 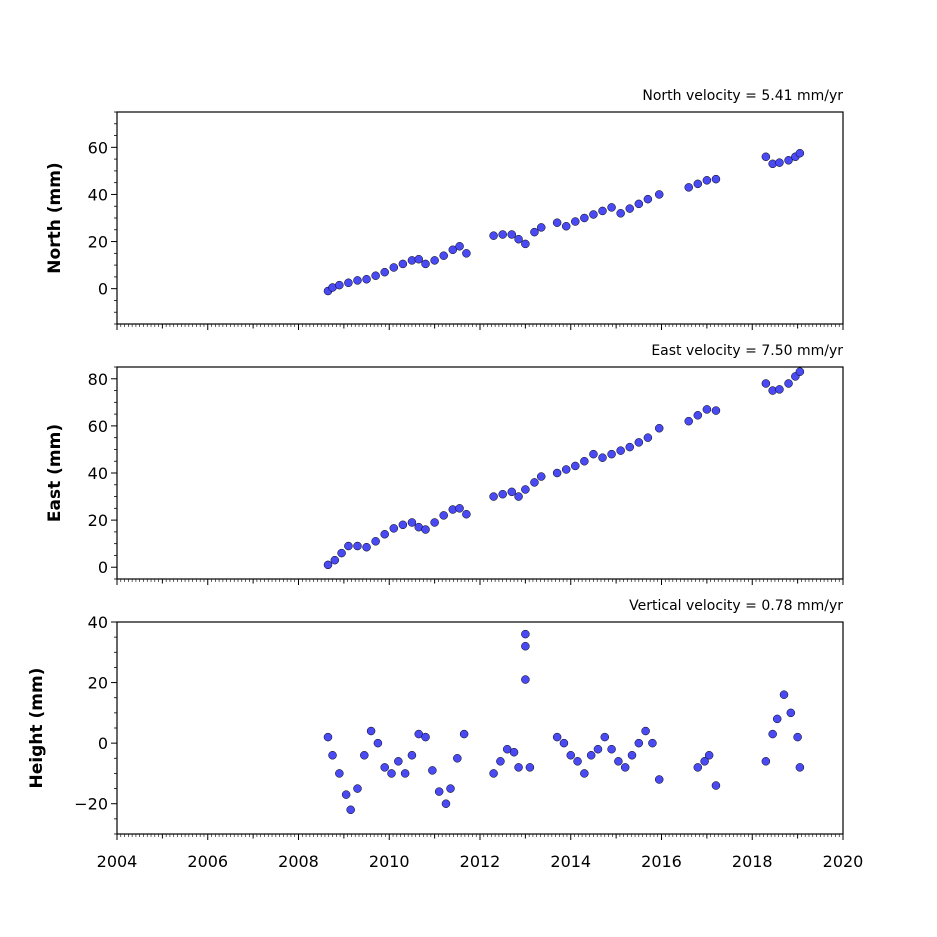 I want to click on x-tick-label: 2004, so click(x=117, y=861).